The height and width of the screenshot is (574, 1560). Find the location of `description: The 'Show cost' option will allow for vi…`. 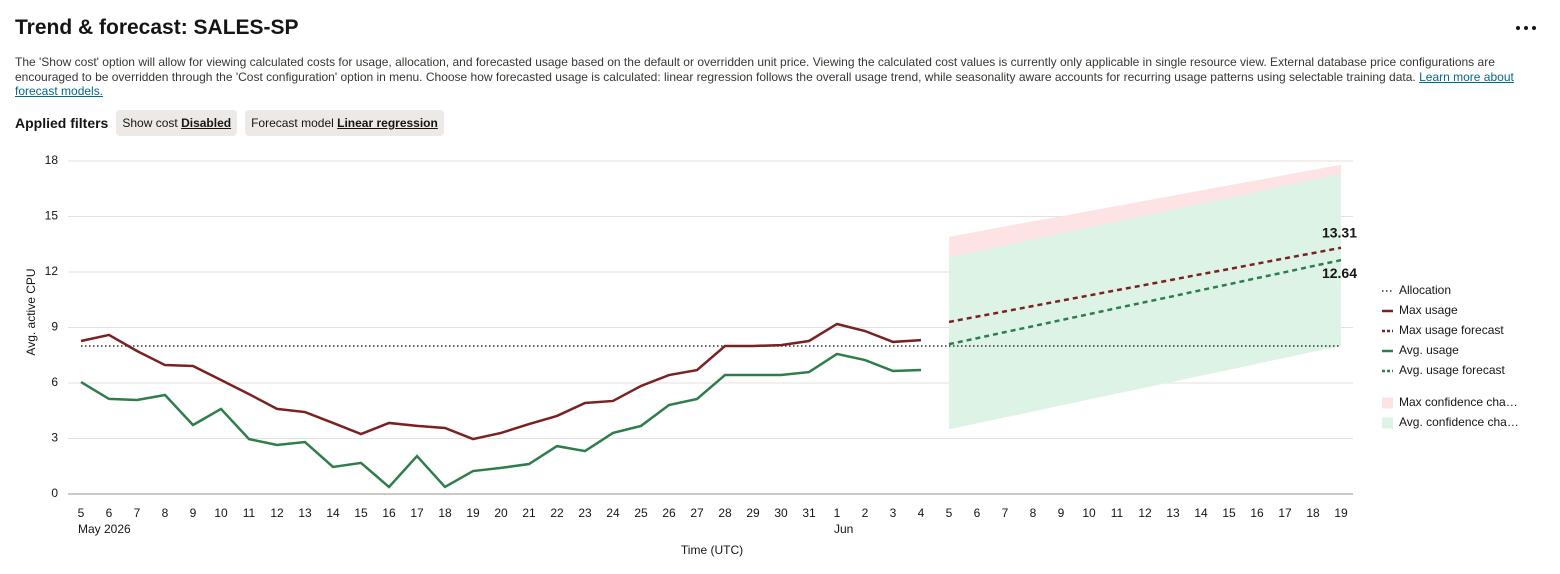

description: The 'Show cost' option will allow for vi… is located at coordinates (777, 77).